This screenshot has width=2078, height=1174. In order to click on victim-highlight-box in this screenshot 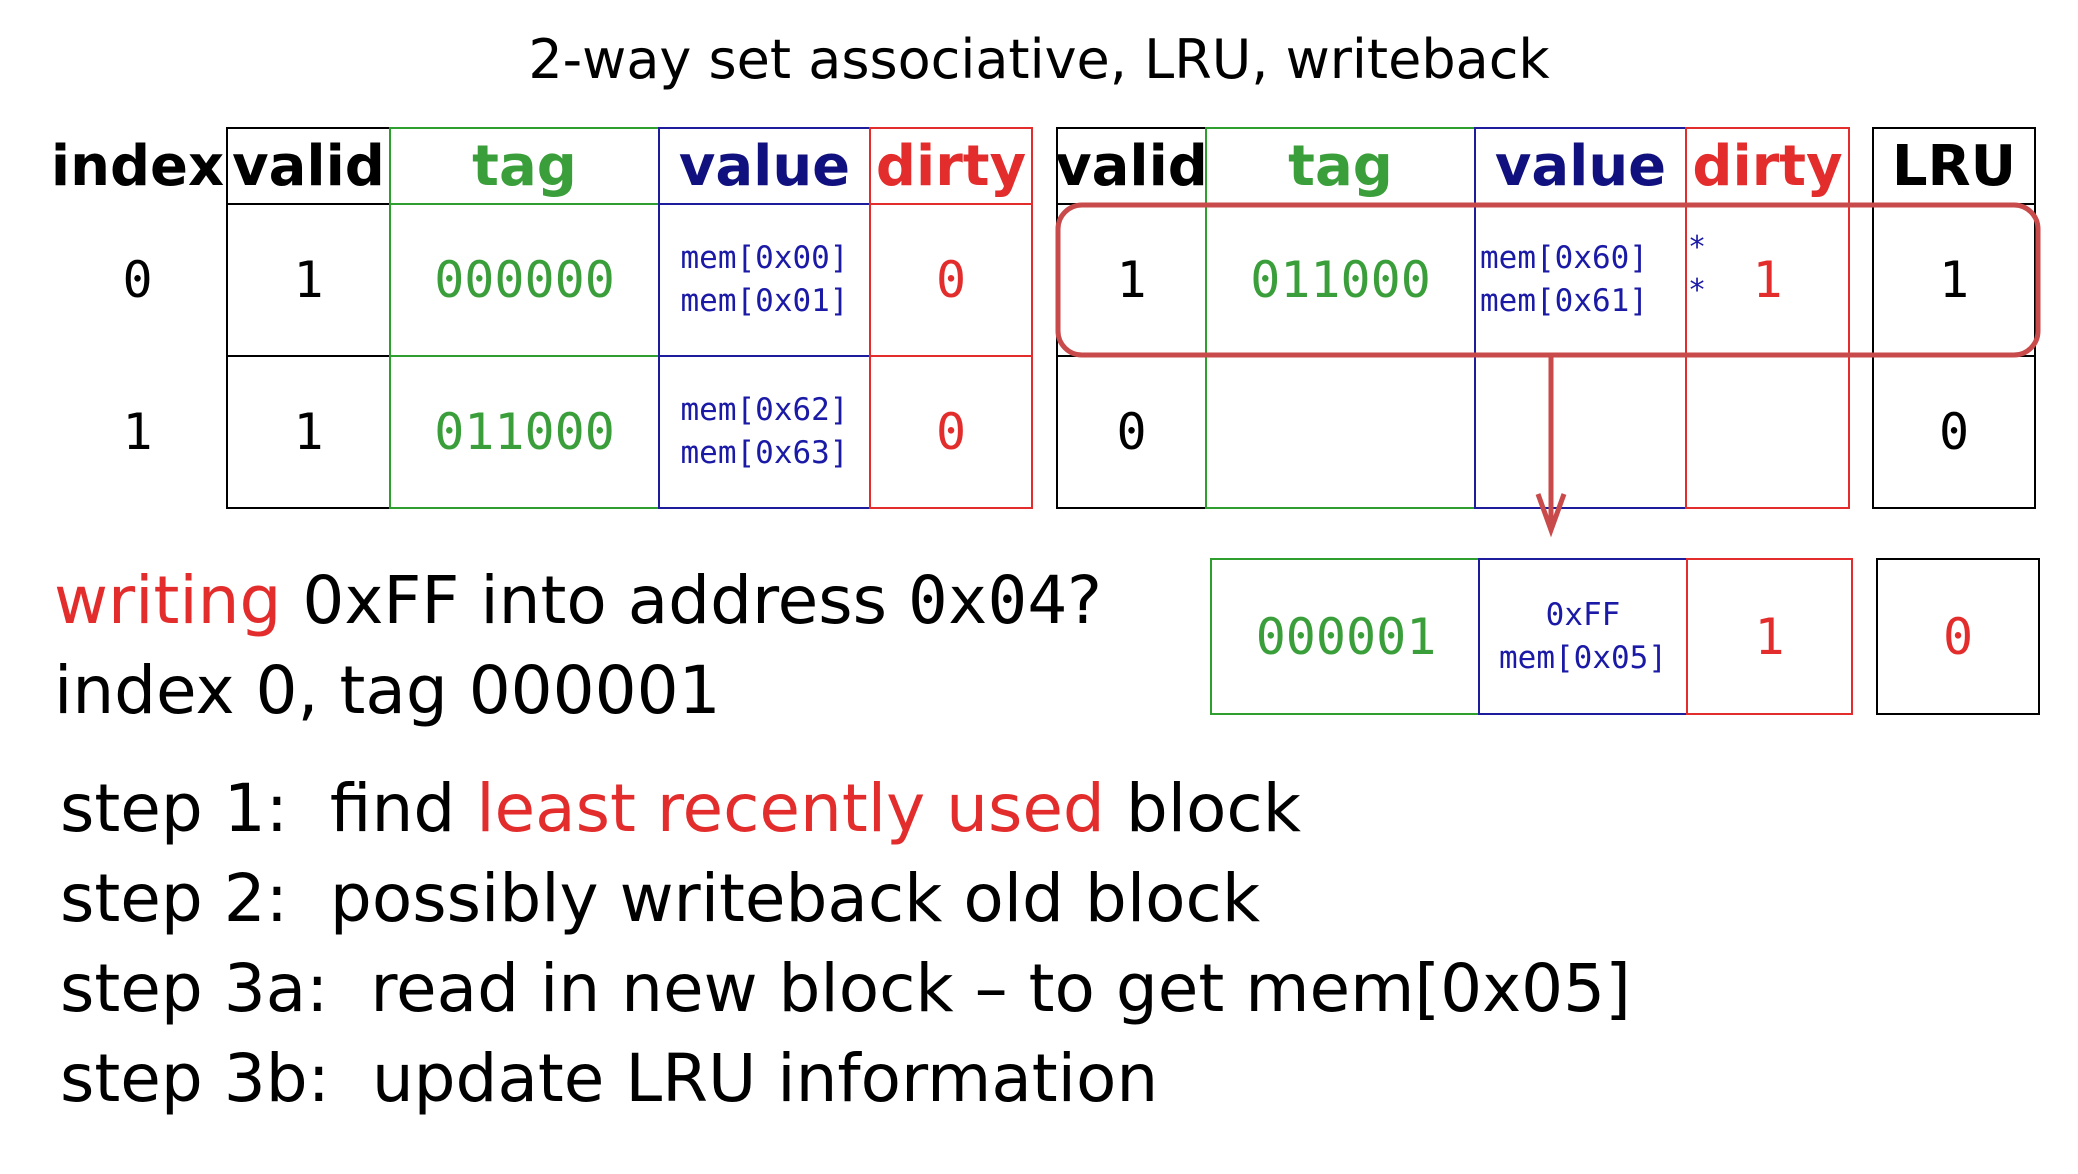, I will do `click(1548, 280)`.